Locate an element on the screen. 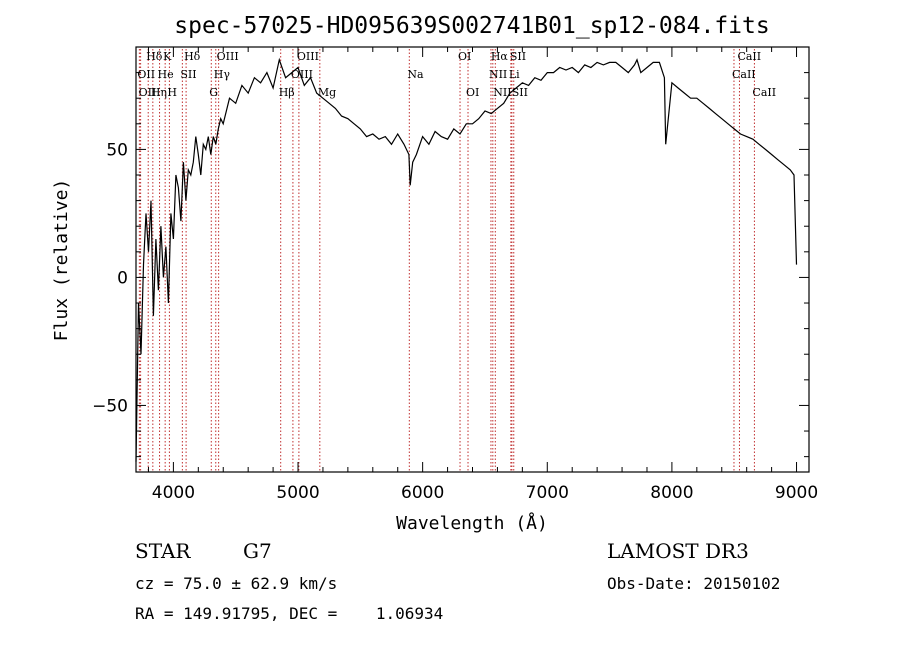 The image size is (900, 649). line-marker-label: Hα is located at coordinates (500, 56).